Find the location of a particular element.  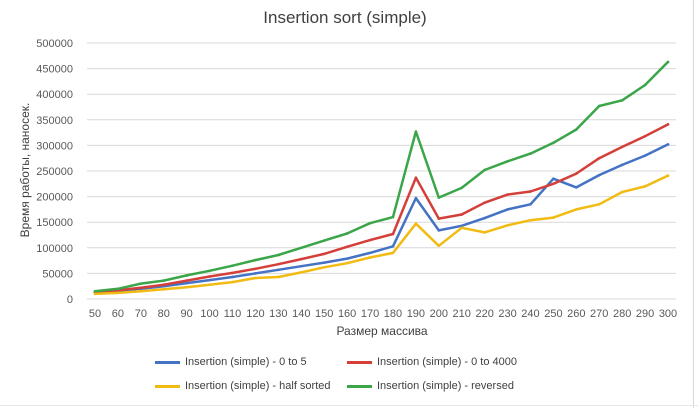

legend-item-half-sorted: Insertion (simple) - half sorted is located at coordinates (243, 386).